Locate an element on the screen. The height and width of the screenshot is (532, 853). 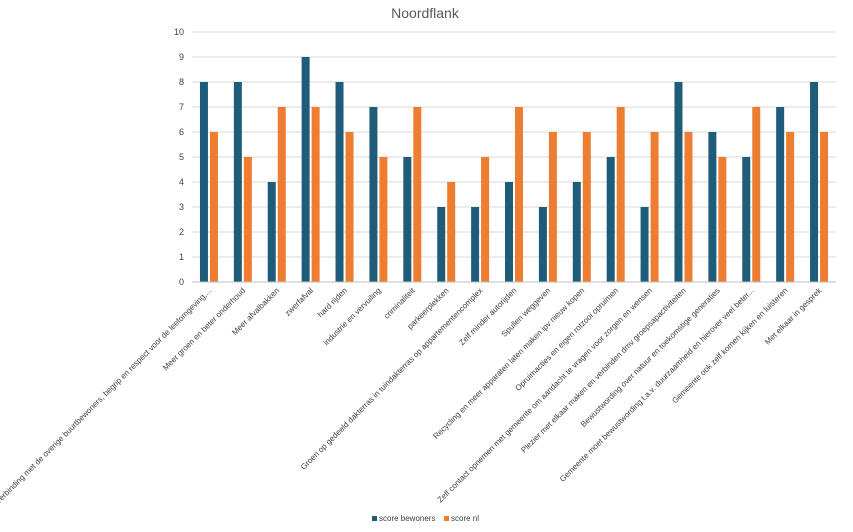
y-tick-label: 5 is located at coordinates (181, 157).